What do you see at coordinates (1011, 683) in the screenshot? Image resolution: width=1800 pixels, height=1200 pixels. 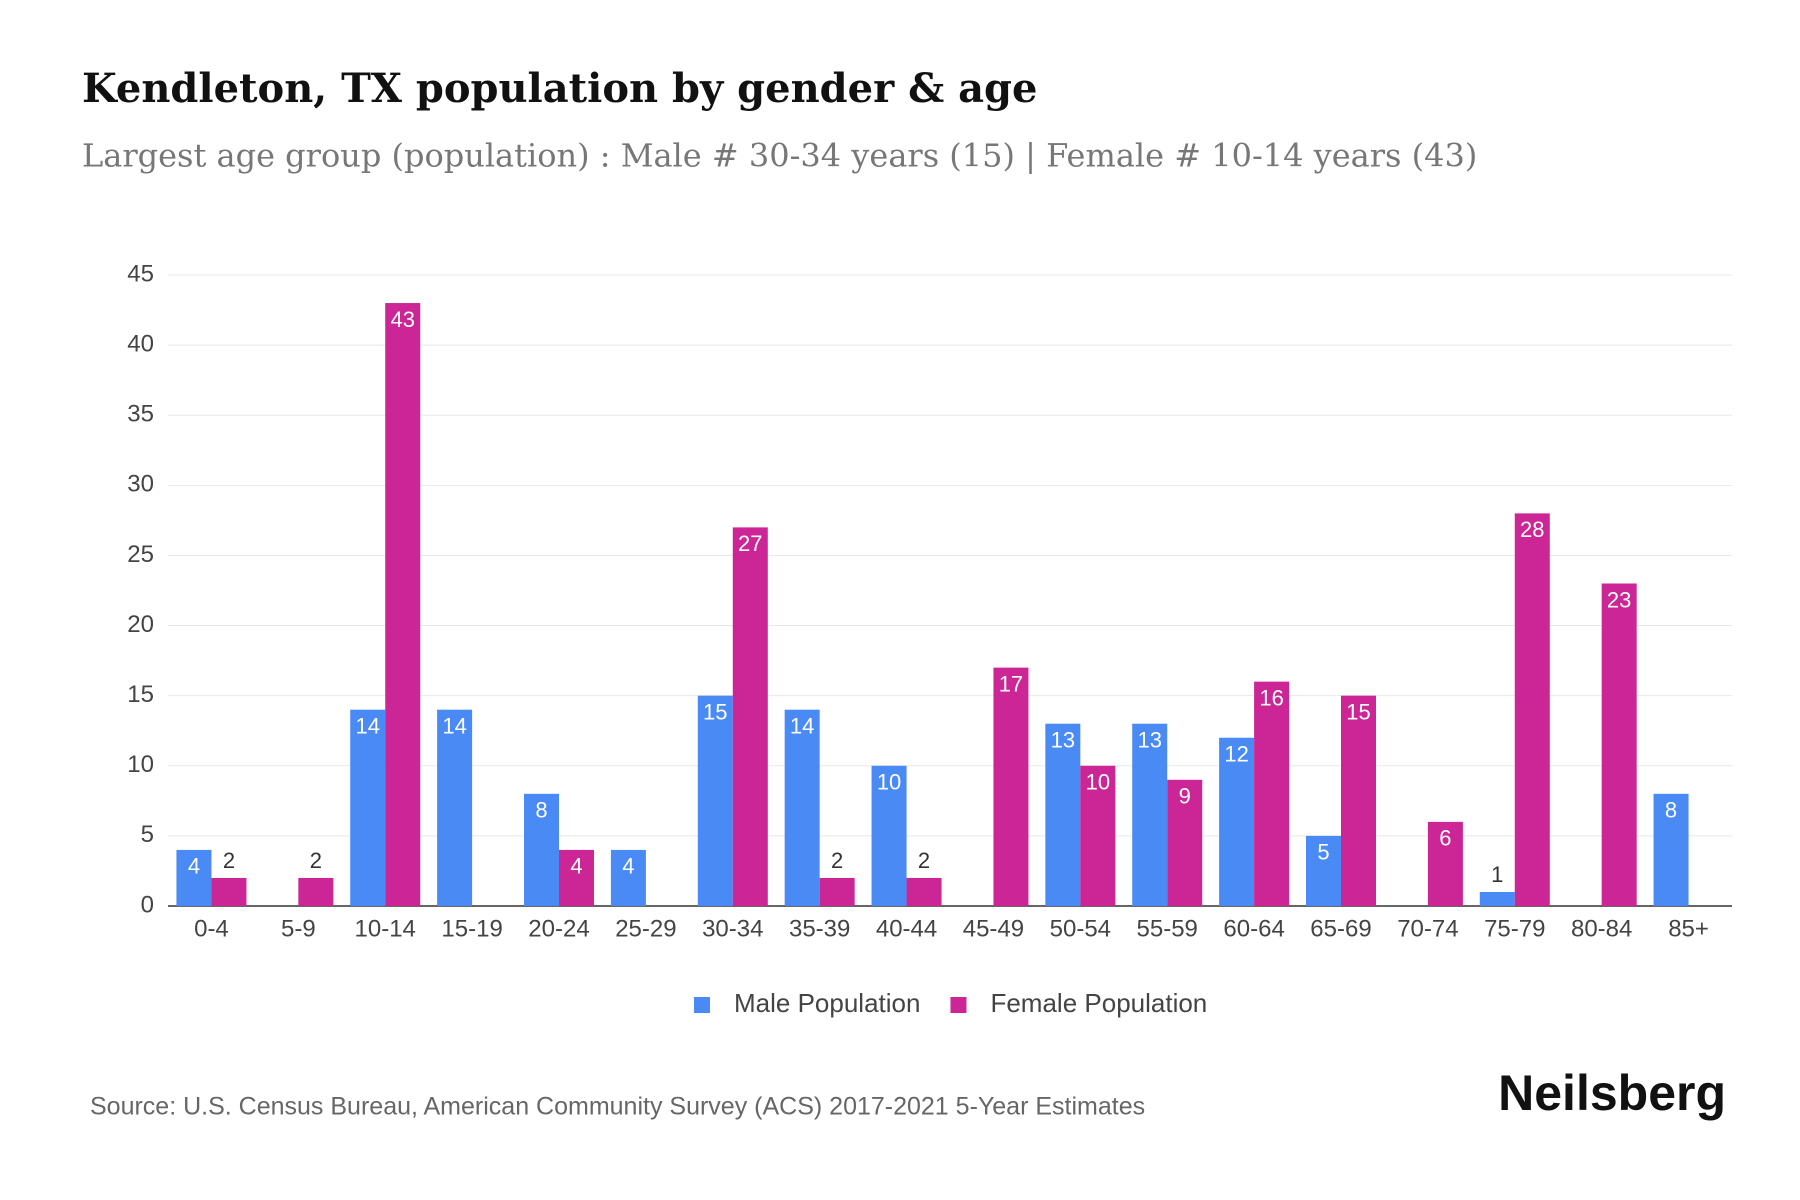 I see `data-label: 17` at bounding box center [1011, 683].